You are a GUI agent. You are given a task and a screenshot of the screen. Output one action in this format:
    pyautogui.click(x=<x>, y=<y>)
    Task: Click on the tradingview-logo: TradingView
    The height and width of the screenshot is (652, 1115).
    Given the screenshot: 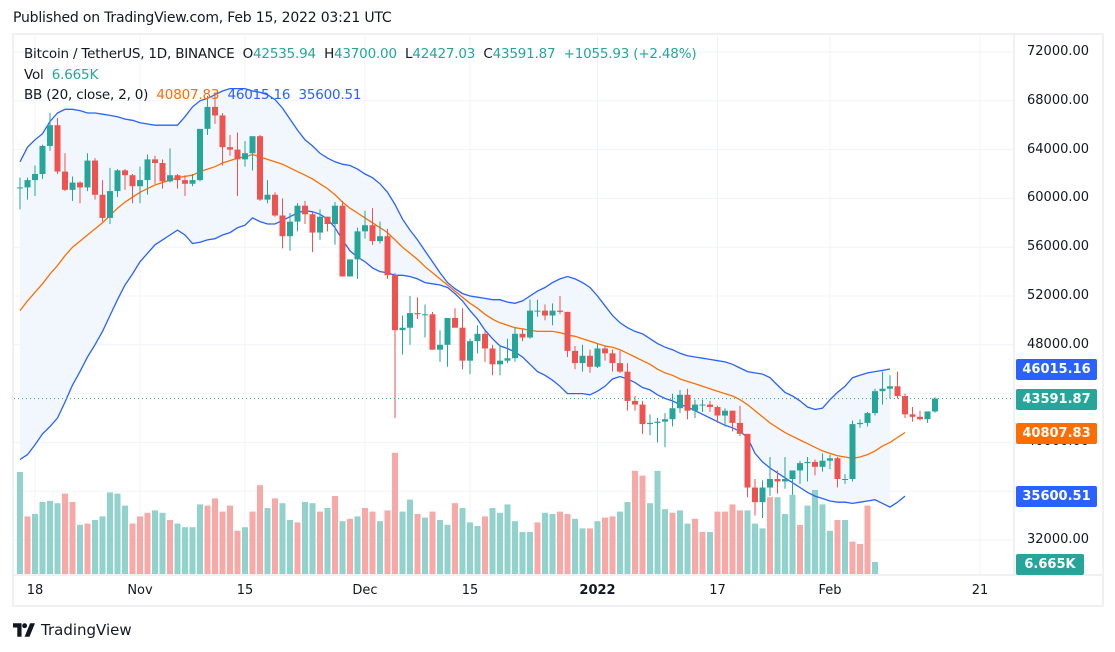 What is the action you would take?
    pyautogui.click(x=72, y=630)
    